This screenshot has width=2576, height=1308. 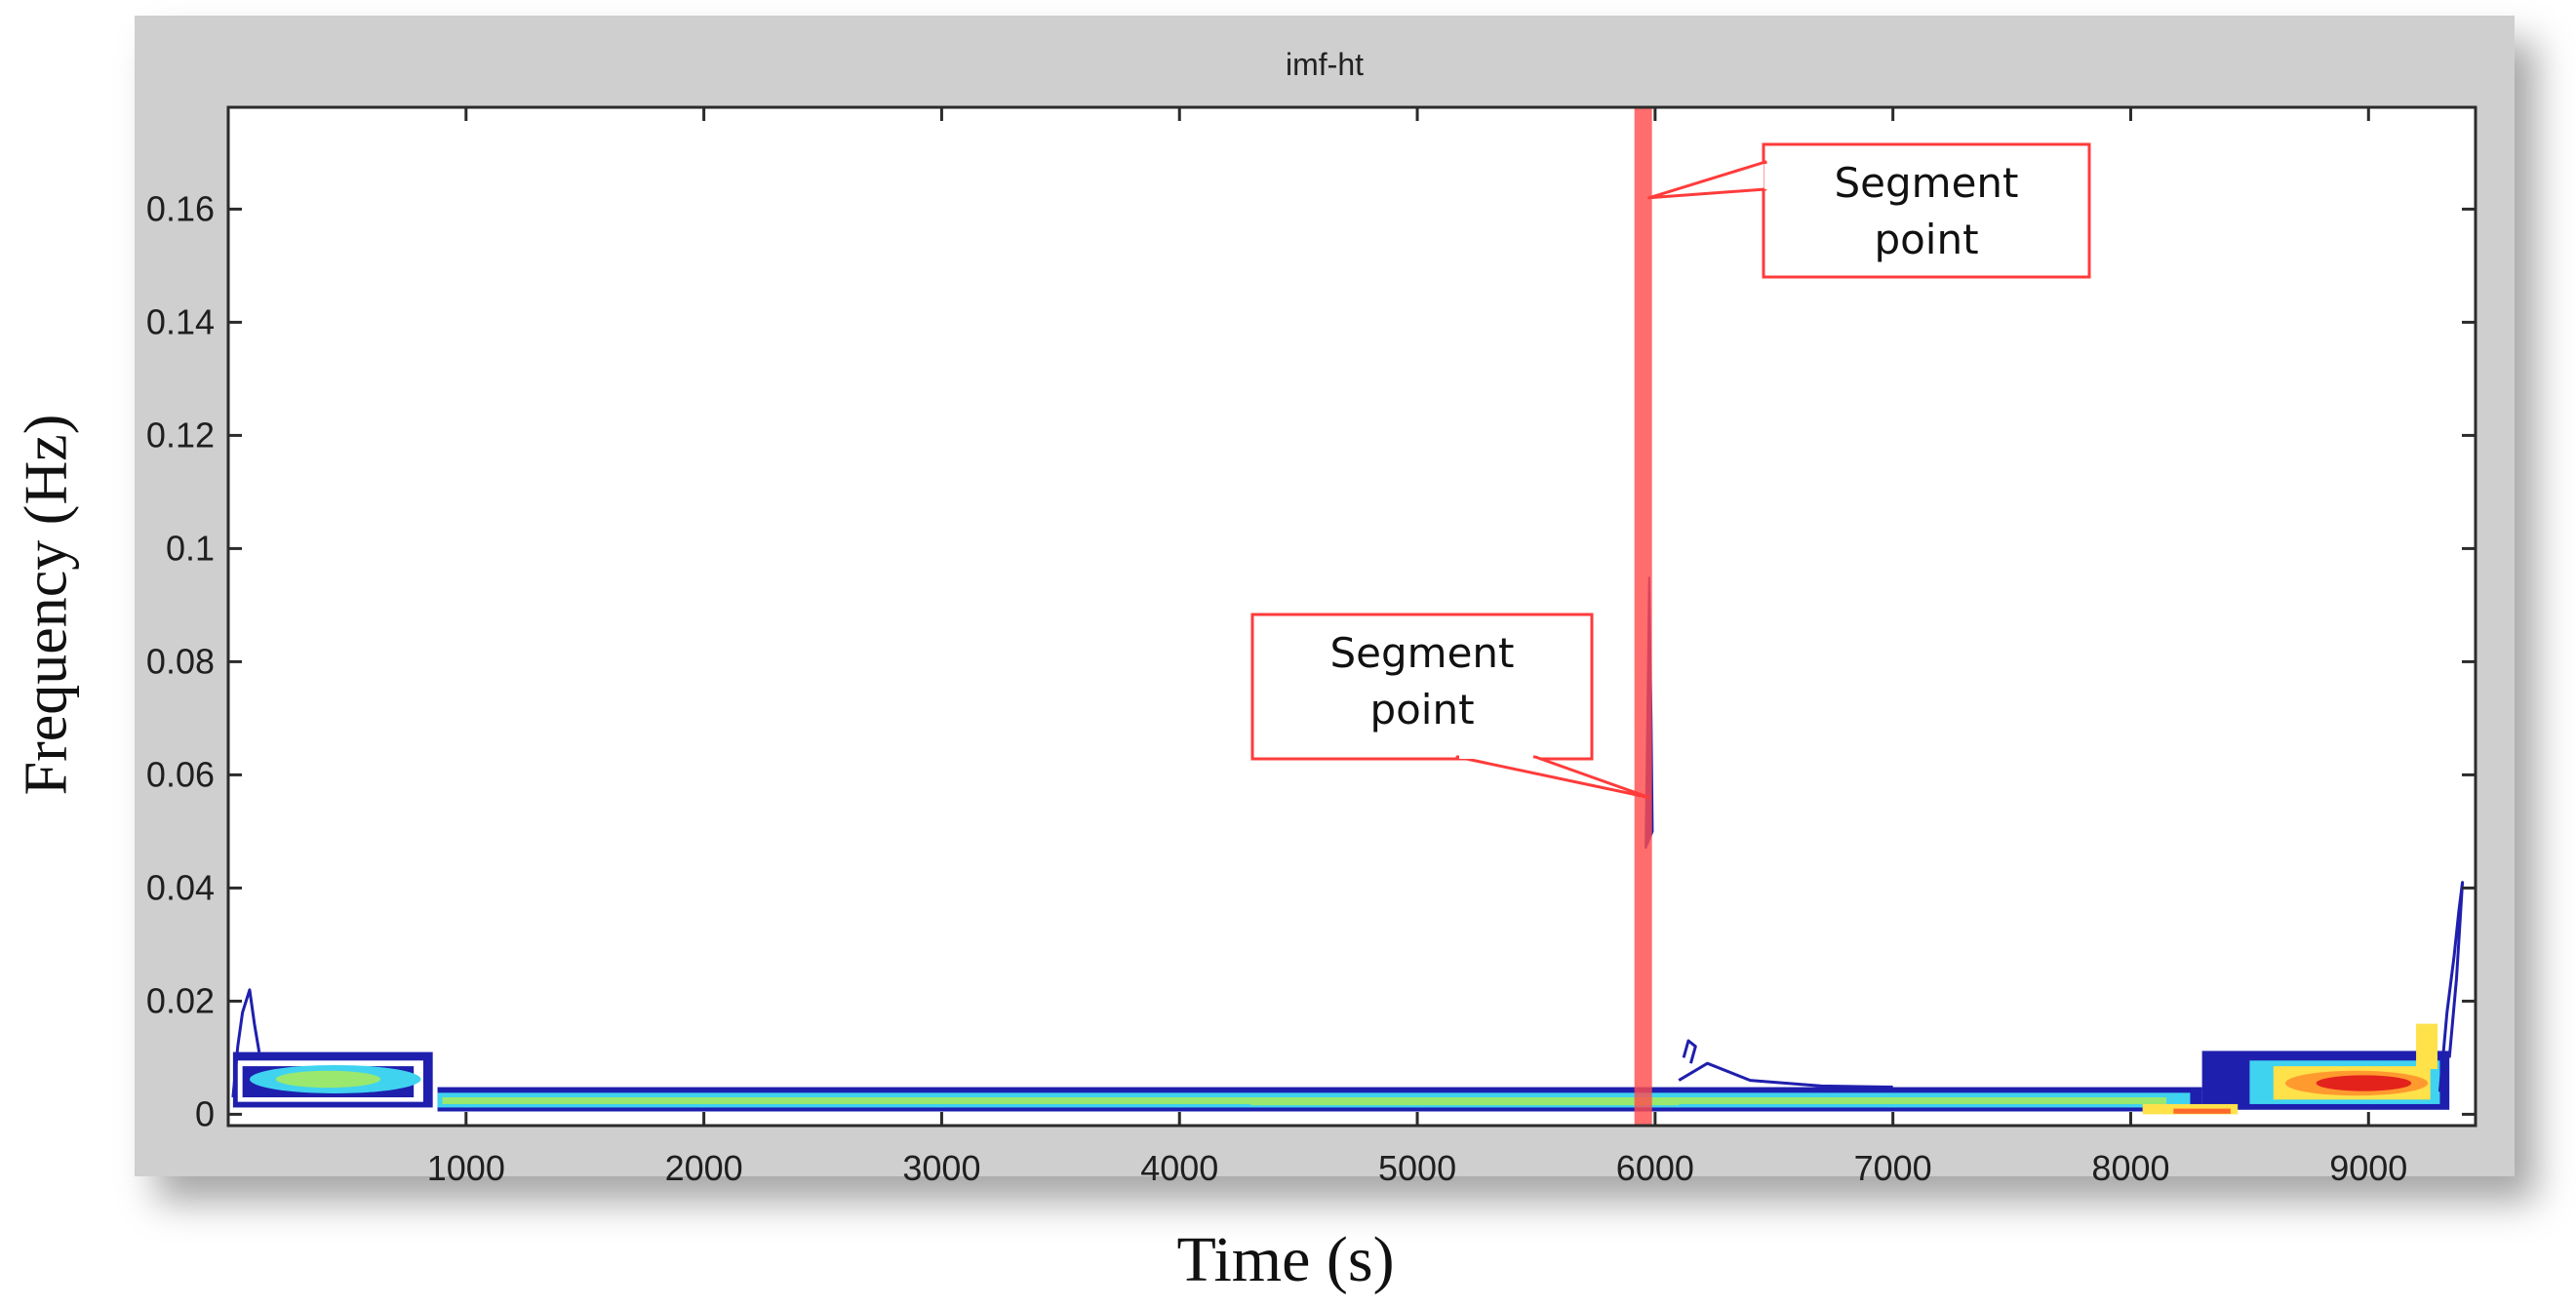 I want to click on x-tick-label: 1000, so click(x=466, y=1168).